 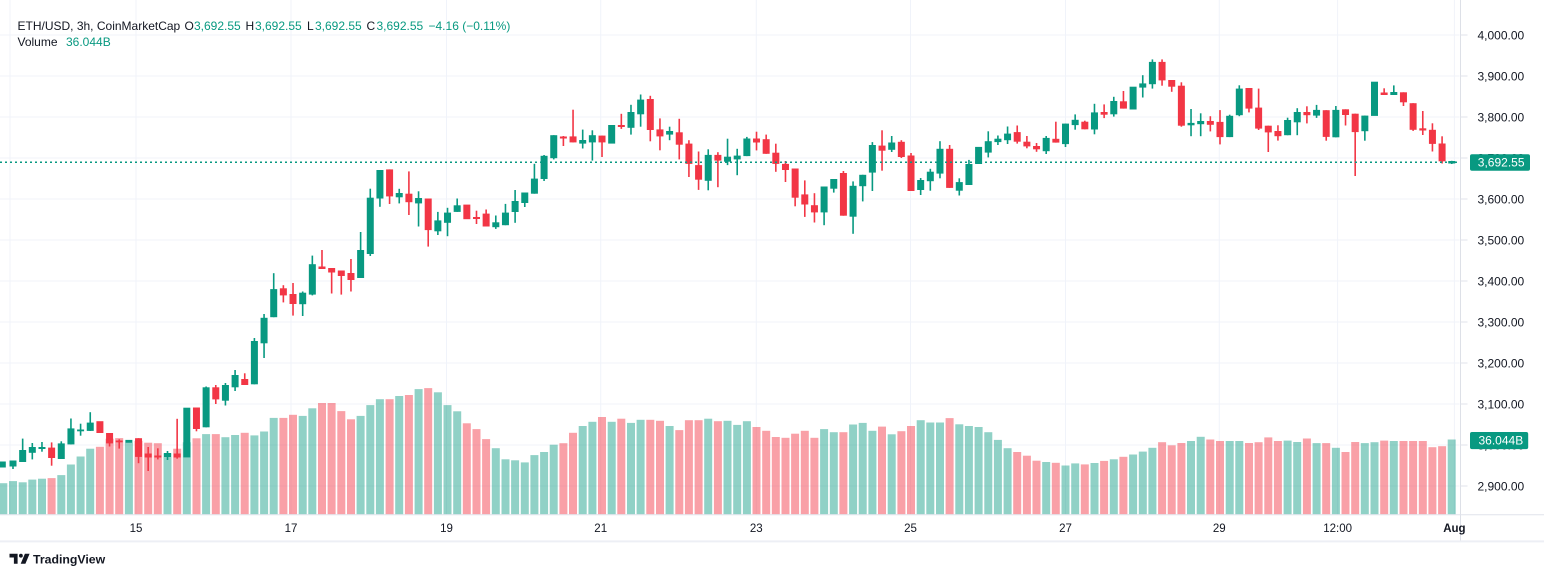 What do you see at coordinates (1454, 529) in the screenshot?
I see `svg-text: Aug` at bounding box center [1454, 529].